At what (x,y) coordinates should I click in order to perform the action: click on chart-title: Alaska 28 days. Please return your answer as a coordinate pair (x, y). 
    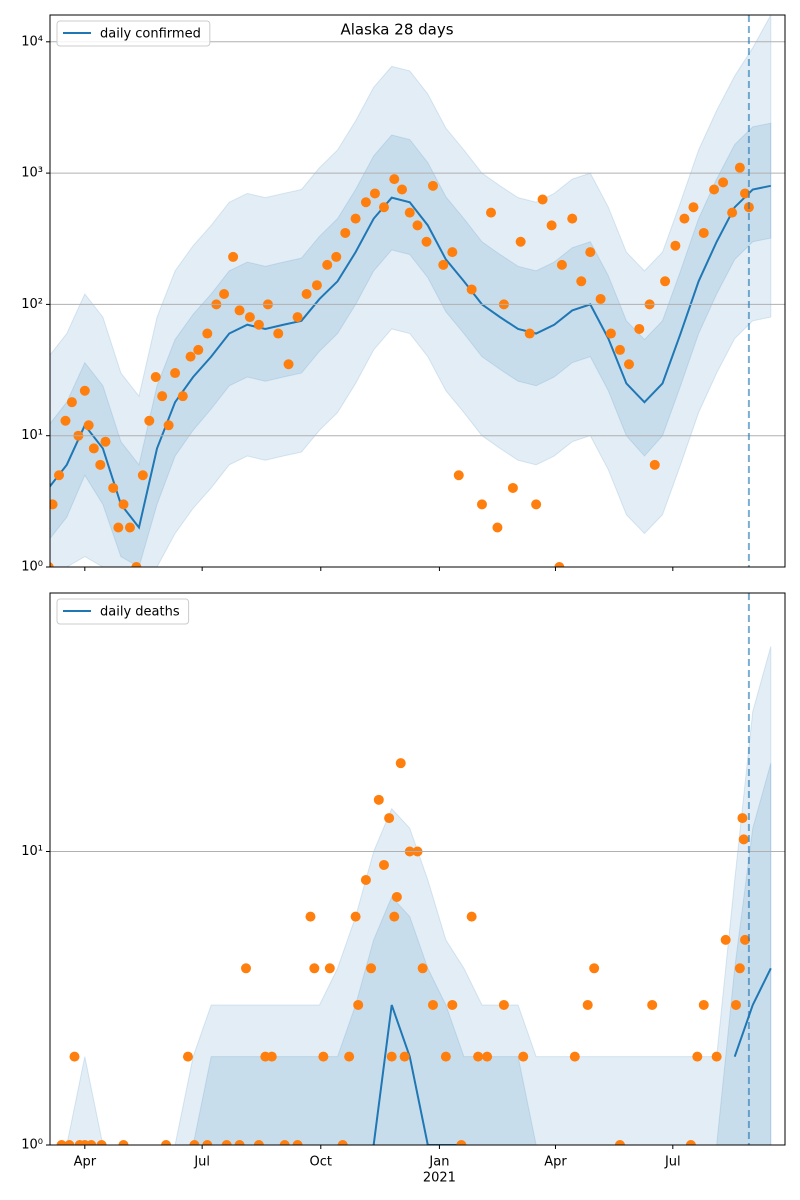
    Looking at the image, I should click on (396, 30).